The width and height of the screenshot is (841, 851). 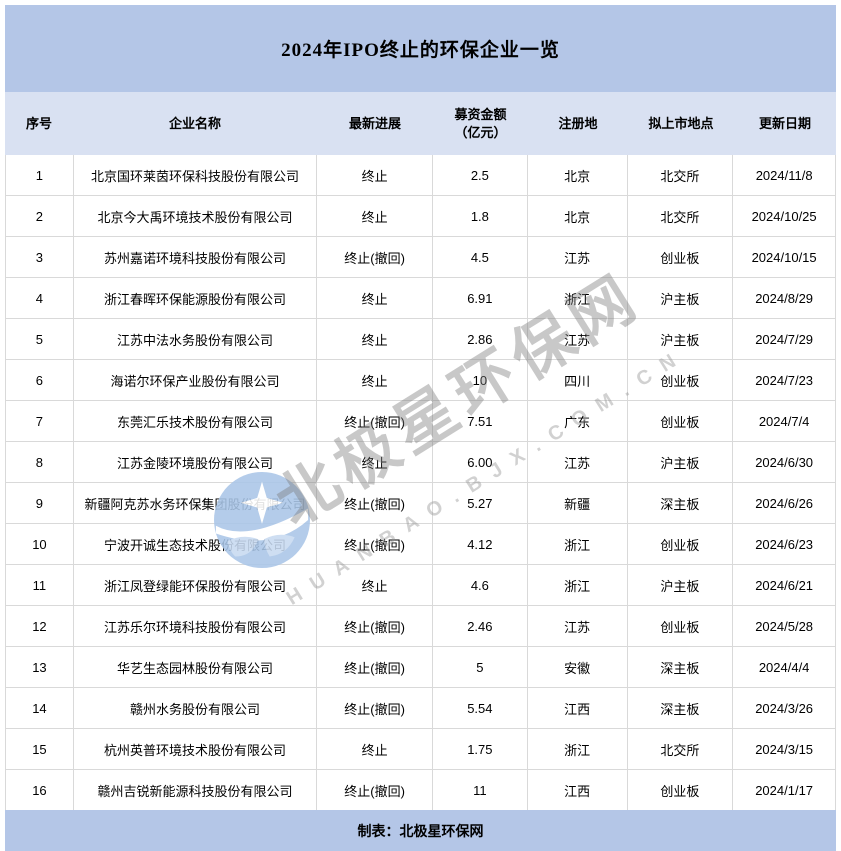 What do you see at coordinates (578, 708) in the screenshot?
I see `region-cell: 江西` at bounding box center [578, 708].